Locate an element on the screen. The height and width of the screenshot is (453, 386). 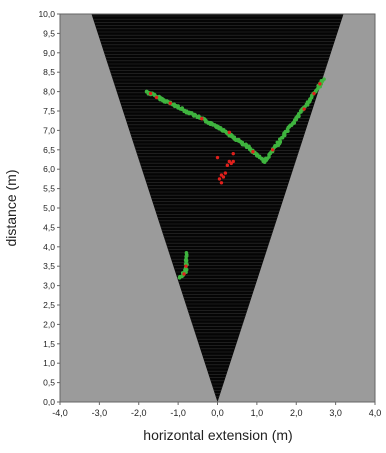
y-tick-label: 8,0 is located at coordinates (49, 92).